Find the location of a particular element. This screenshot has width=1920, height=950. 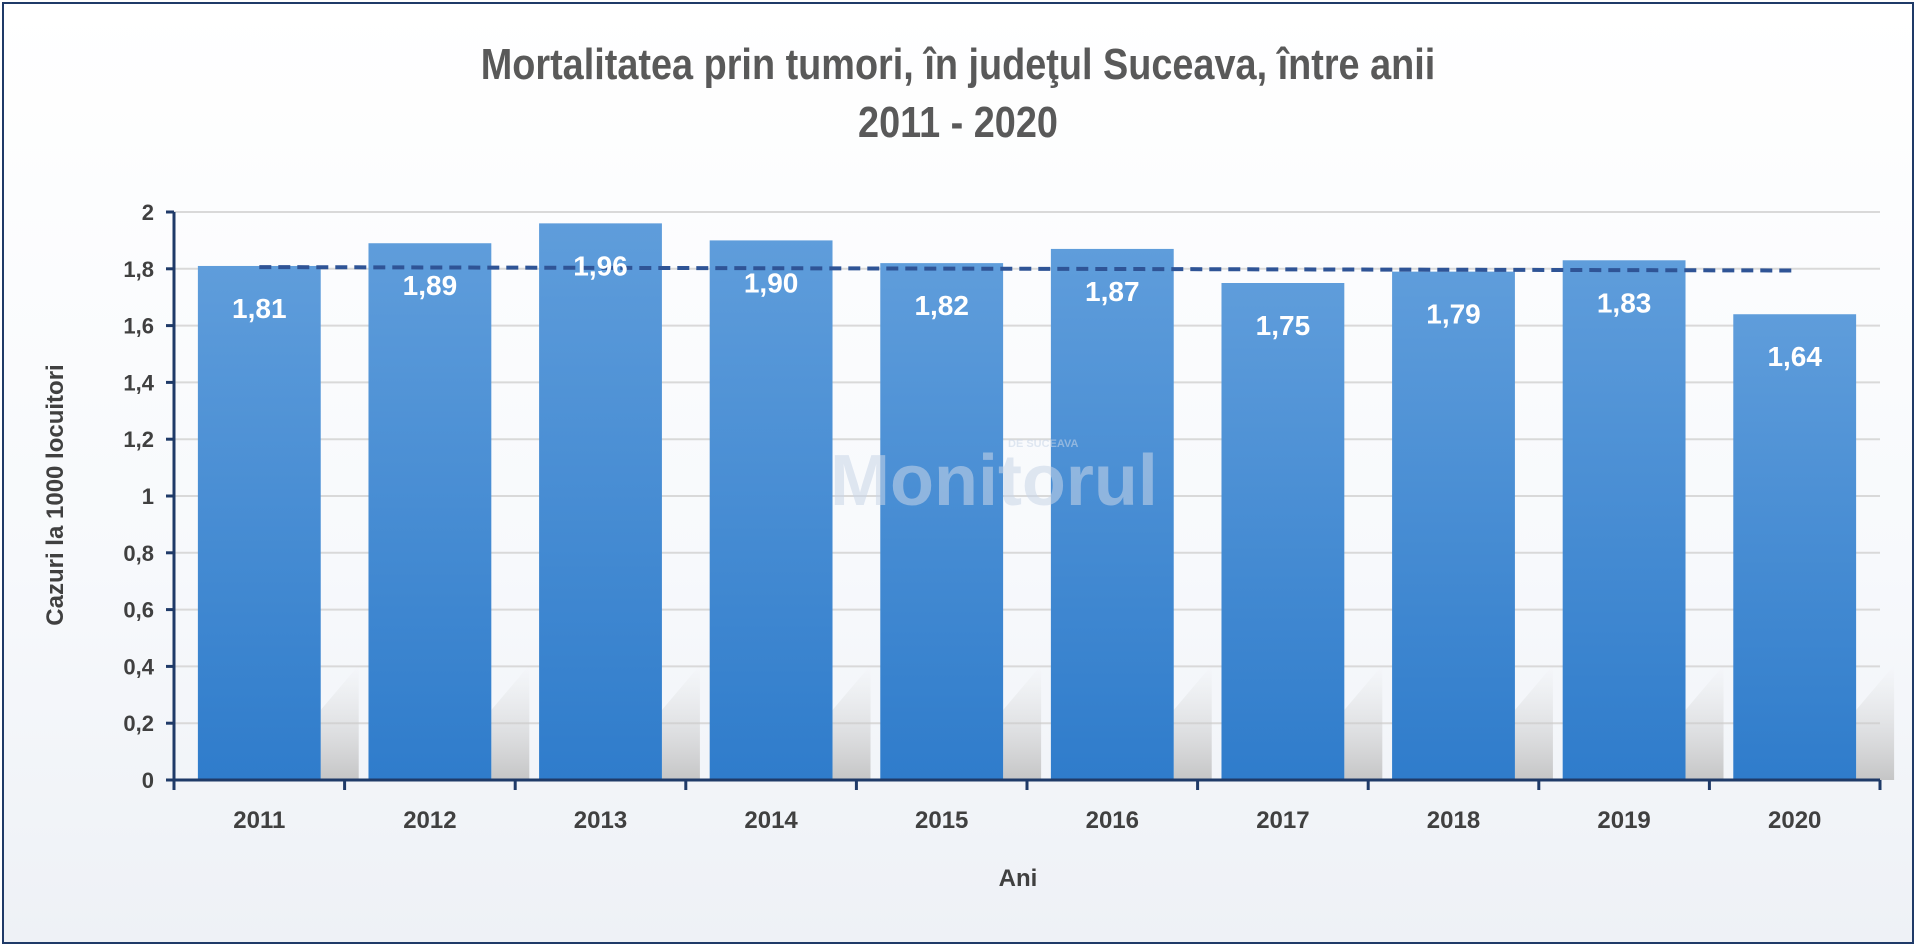

y-tick-label: 1,8 is located at coordinates (138, 269).